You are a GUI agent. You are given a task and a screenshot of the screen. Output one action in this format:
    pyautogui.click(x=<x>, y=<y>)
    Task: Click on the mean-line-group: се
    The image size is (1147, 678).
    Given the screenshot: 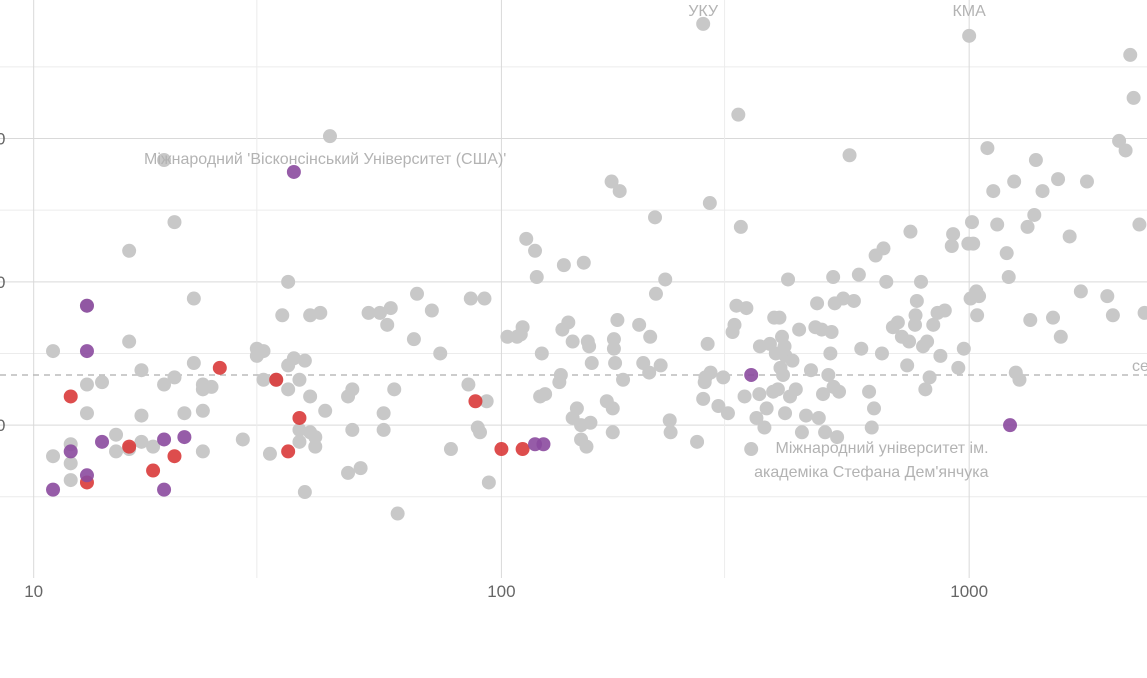 What is the action you would take?
    pyautogui.click(x=573, y=367)
    